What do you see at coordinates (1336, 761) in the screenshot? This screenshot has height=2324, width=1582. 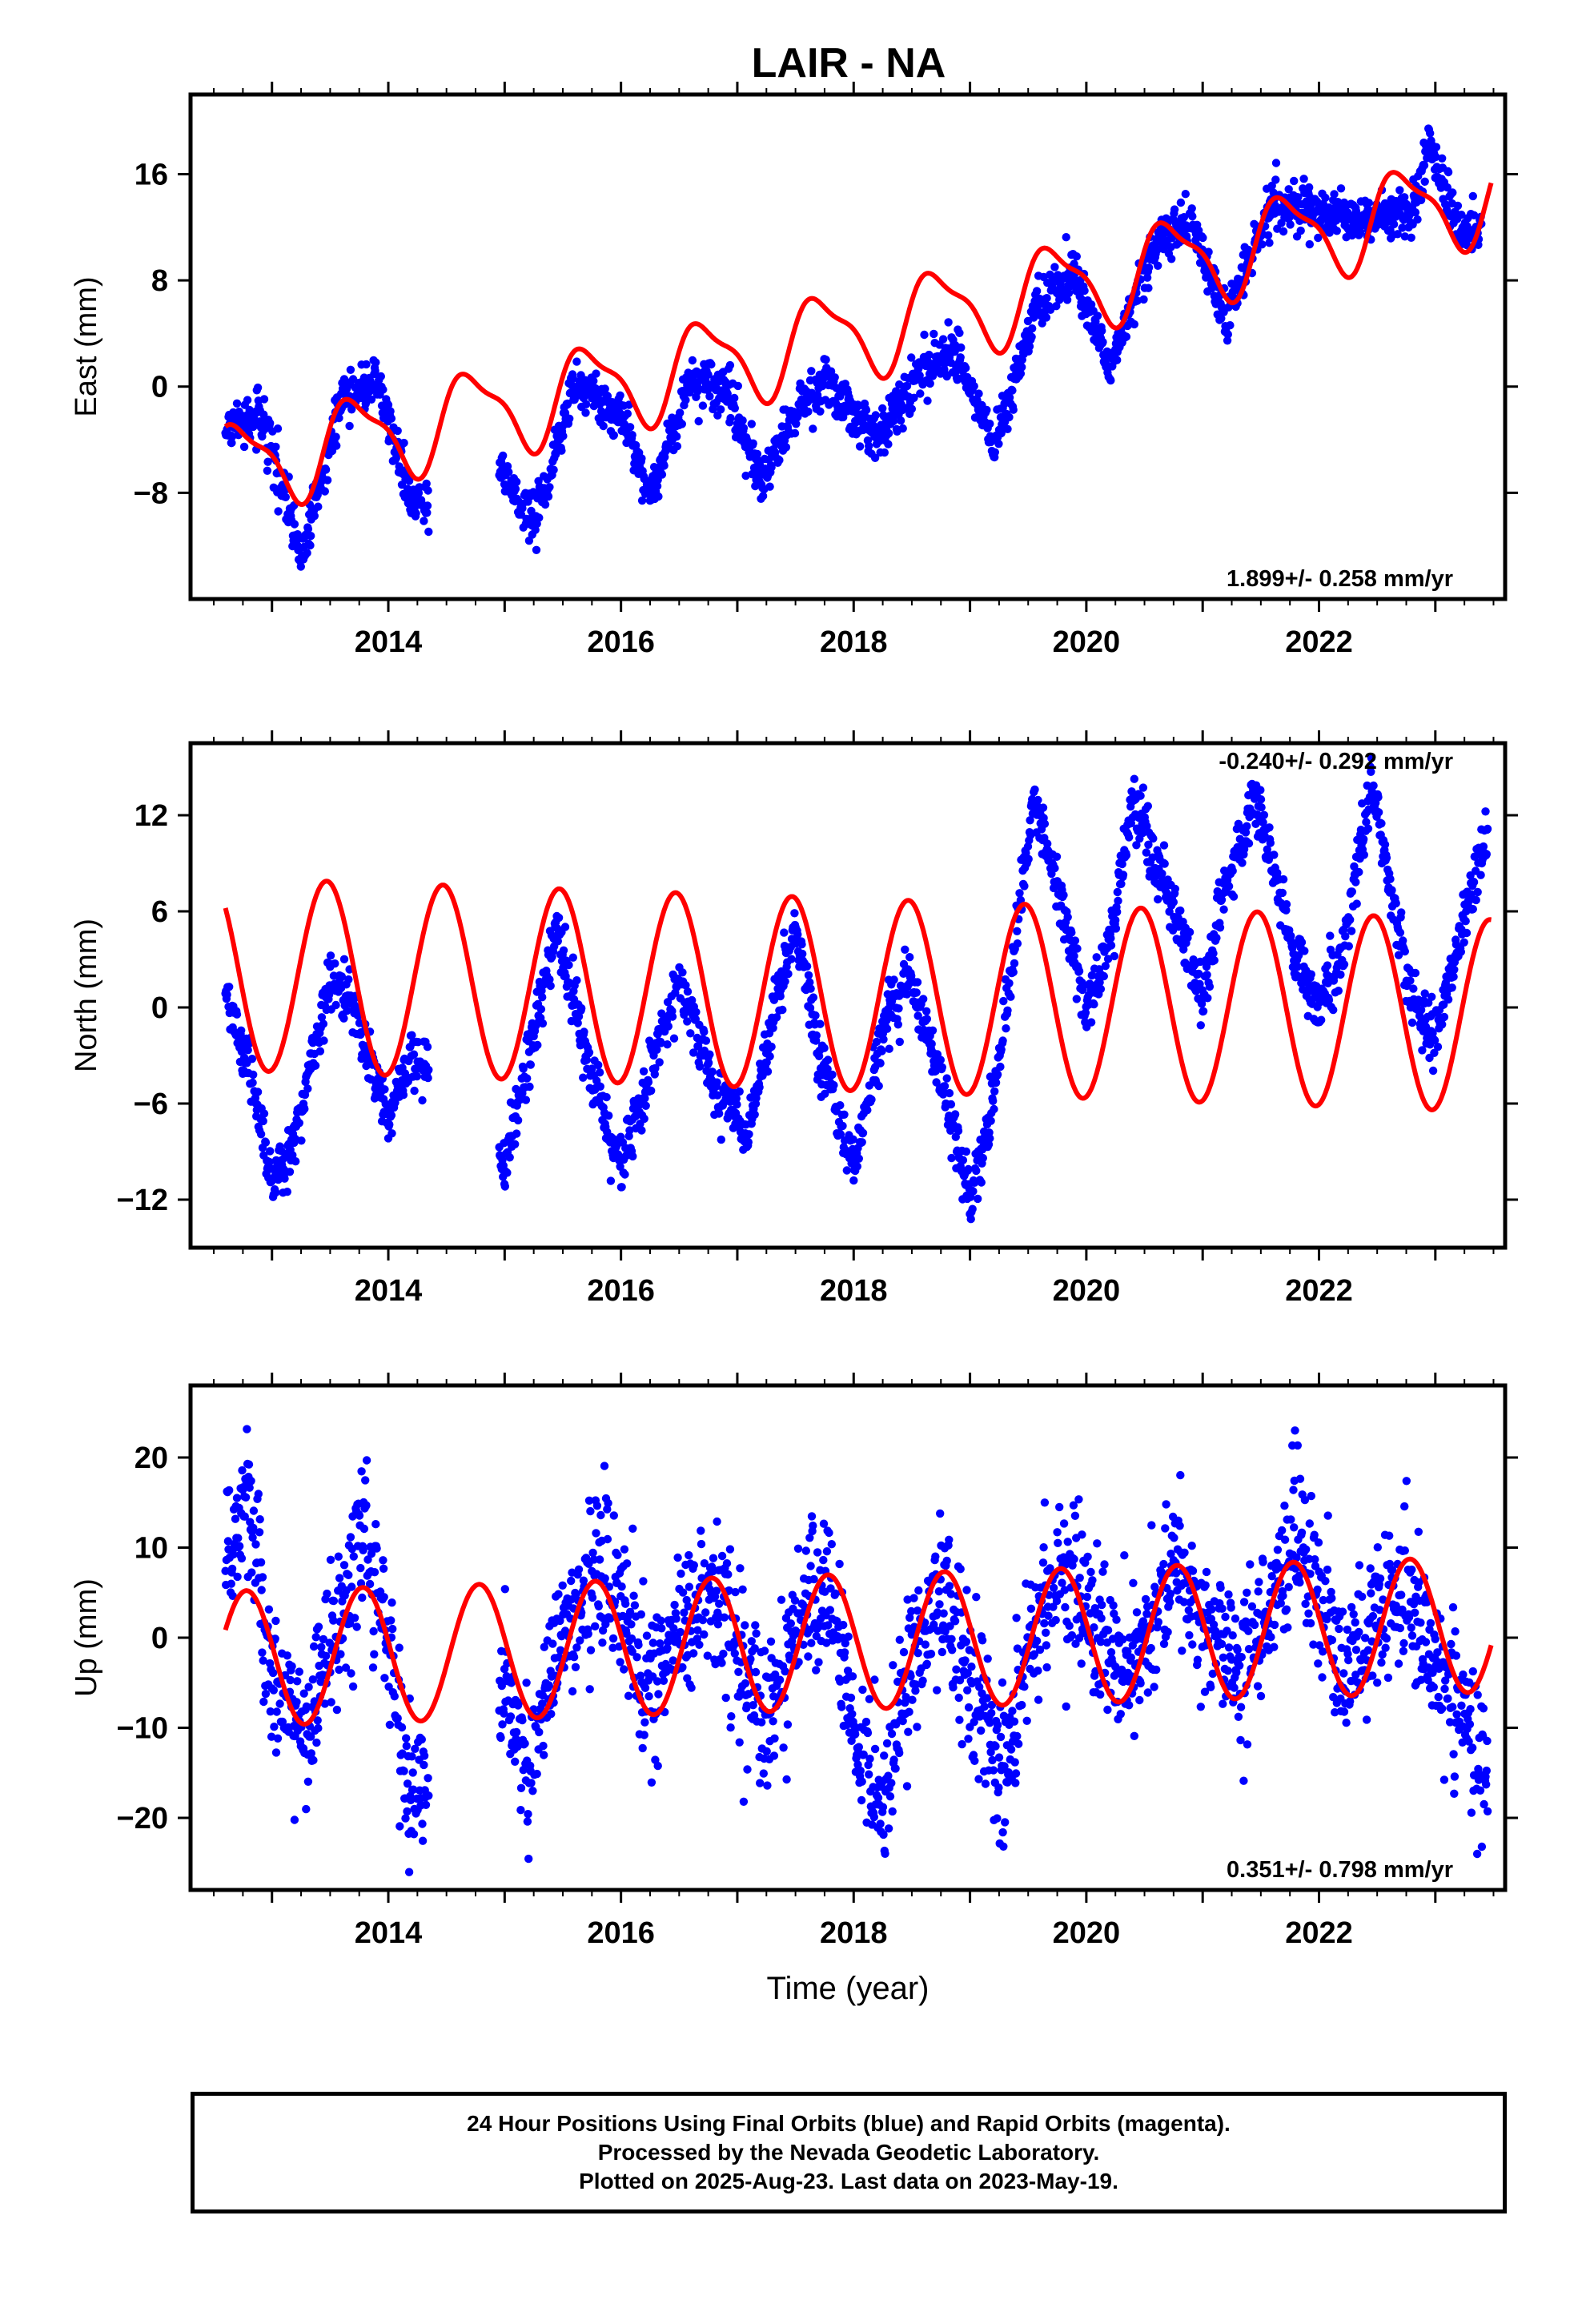 I see `rate-annotation: -0.240+/- 0.292 mm/yr` at bounding box center [1336, 761].